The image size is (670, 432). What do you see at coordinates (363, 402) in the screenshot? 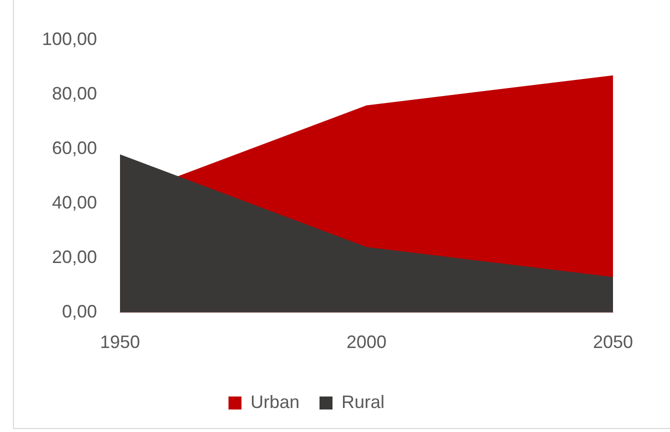
I see `legend-label: Rural` at bounding box center [363, 402].